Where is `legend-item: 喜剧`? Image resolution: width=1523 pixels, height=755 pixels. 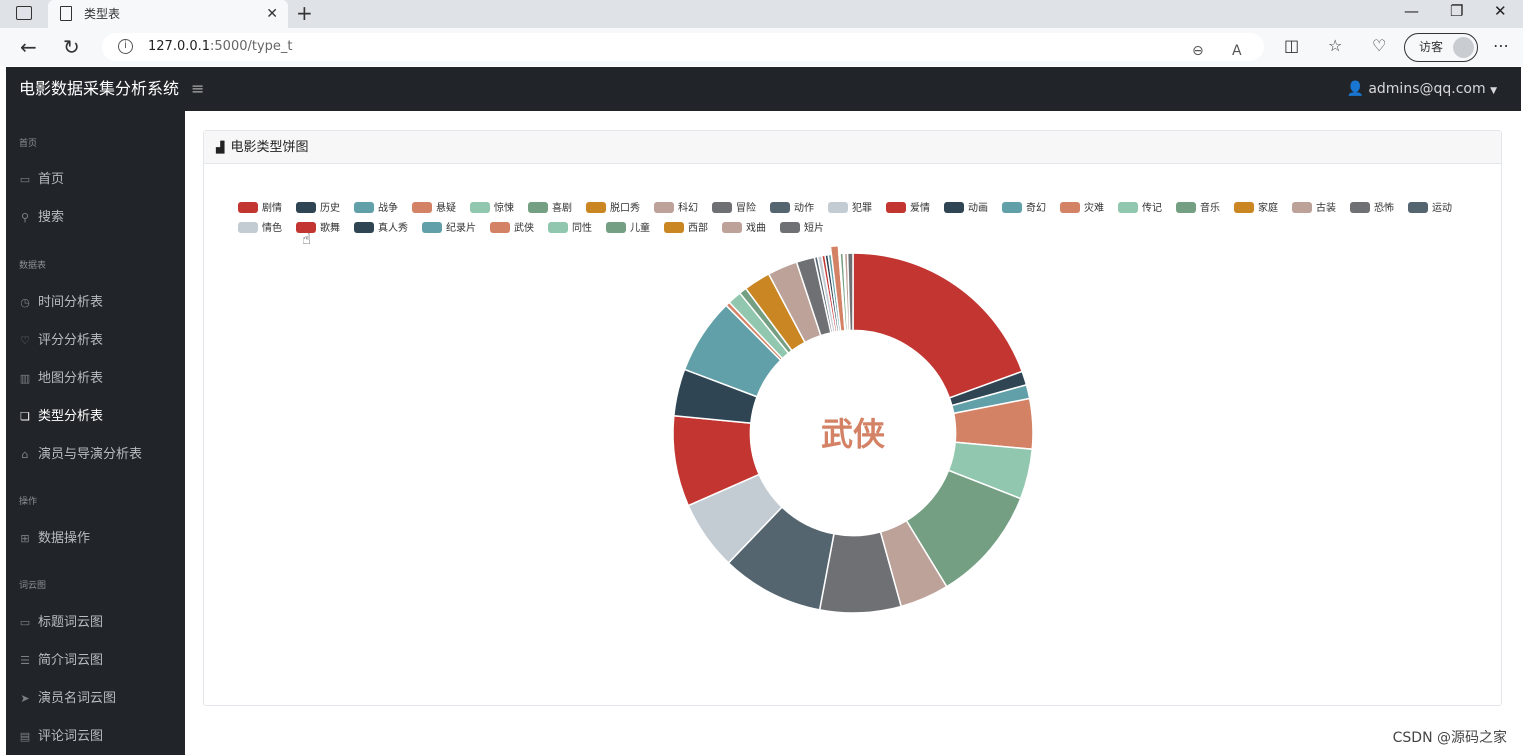
legend-item: 喜剧 is located at coordinates (550, 209).